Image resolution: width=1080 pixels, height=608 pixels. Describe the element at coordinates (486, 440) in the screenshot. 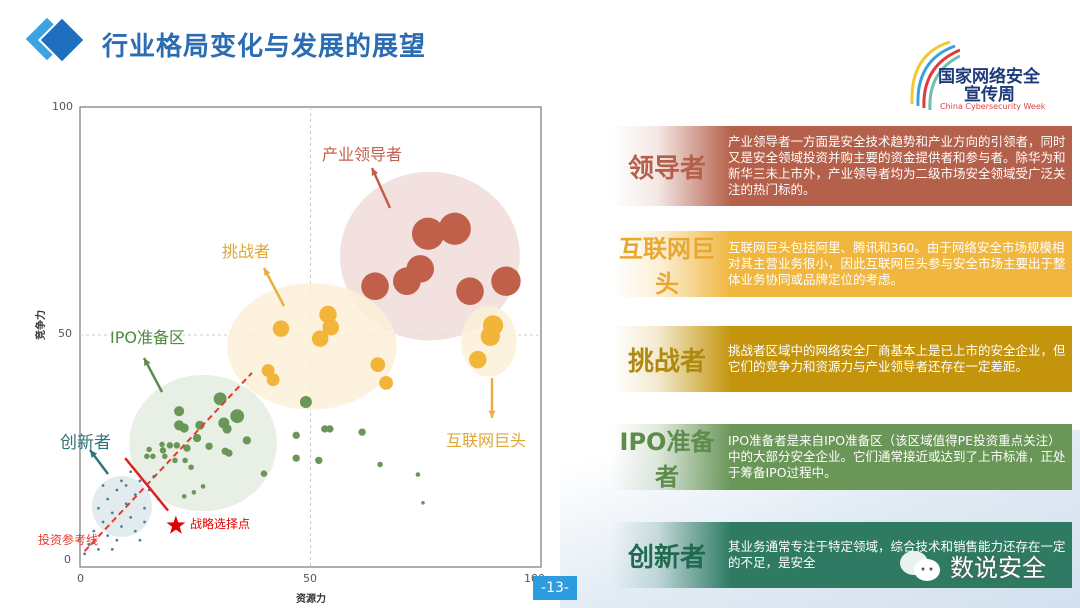

I see `label-internet-giant: 互联网巨头` at that location.